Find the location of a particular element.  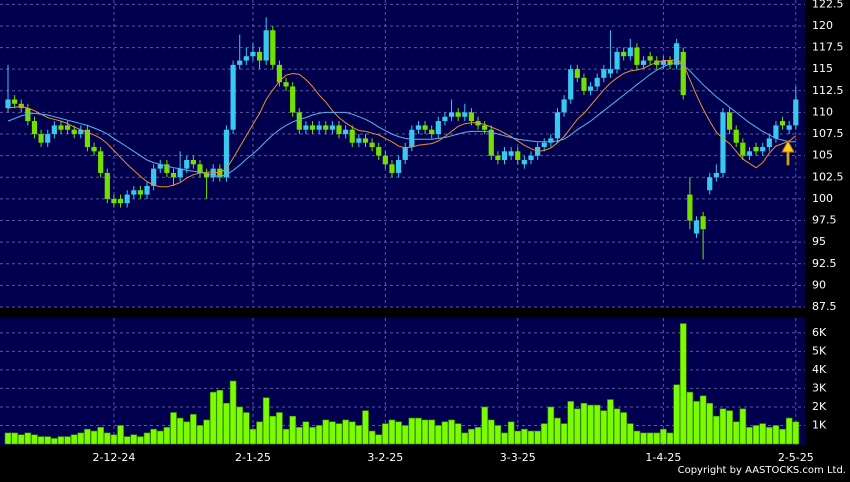

y-tick-label: 120 is located at coordinates (822, 25).